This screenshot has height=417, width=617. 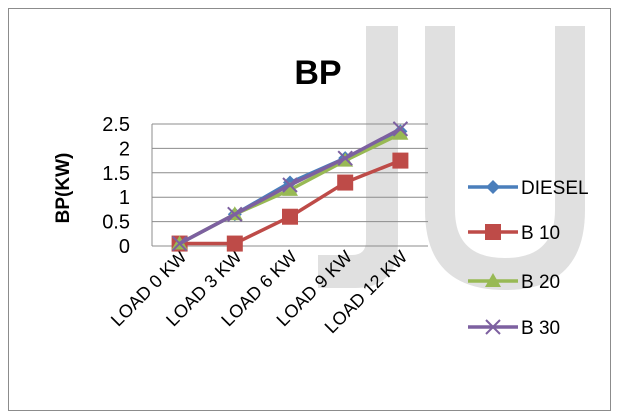 What do you see at coordinates (514, 282) in the screenshot?
I see `legend-item-b20: B 20` at bounding box center [514, 282].